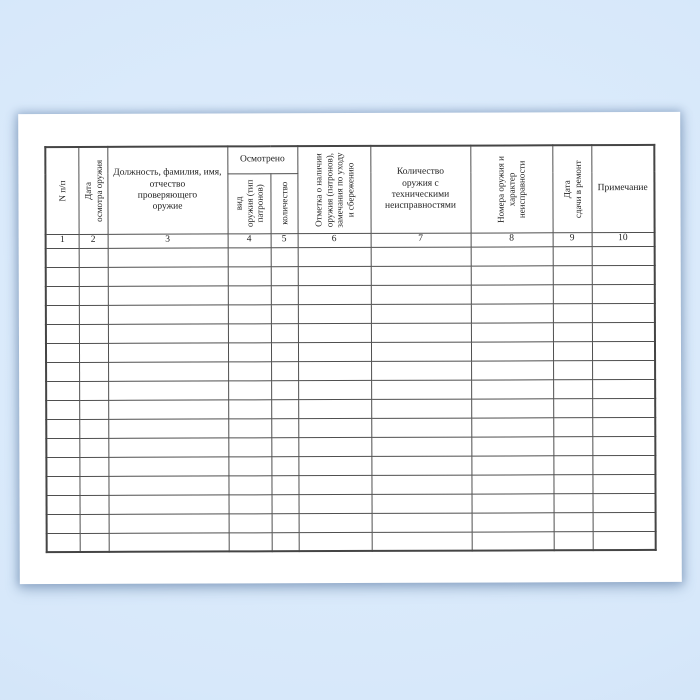 This screenshot has width=700, height=700. Describe the element at coordinates (511, 239) in the screenshot. I see `column-number: 8` at that location.